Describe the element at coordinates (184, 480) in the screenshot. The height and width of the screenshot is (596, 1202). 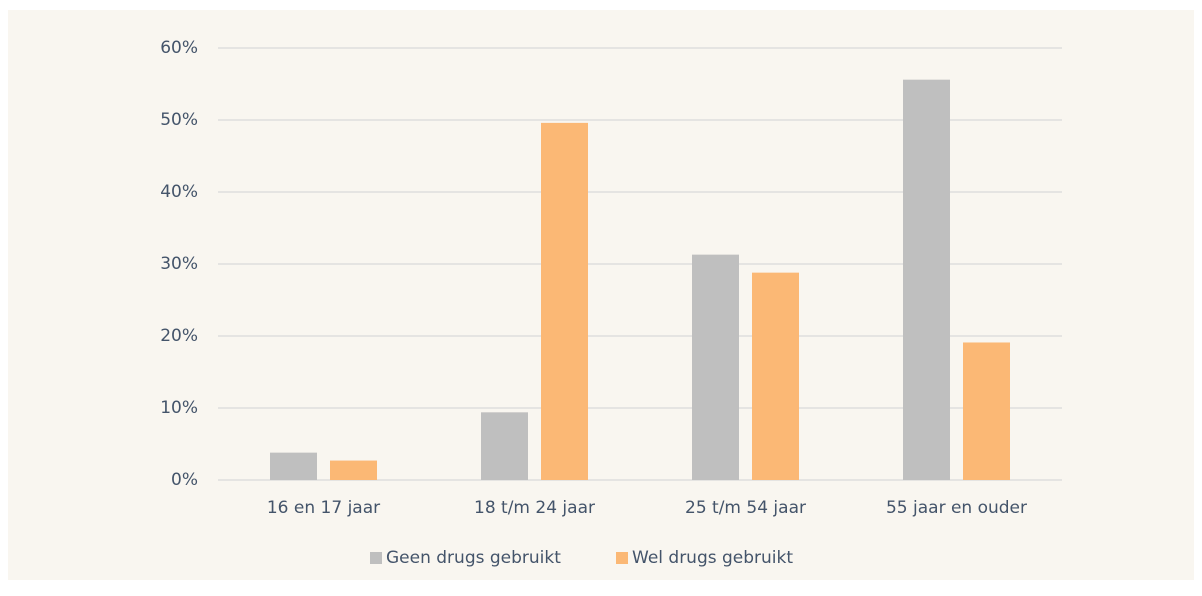
I see `y-tick-label: 0%` at that location.